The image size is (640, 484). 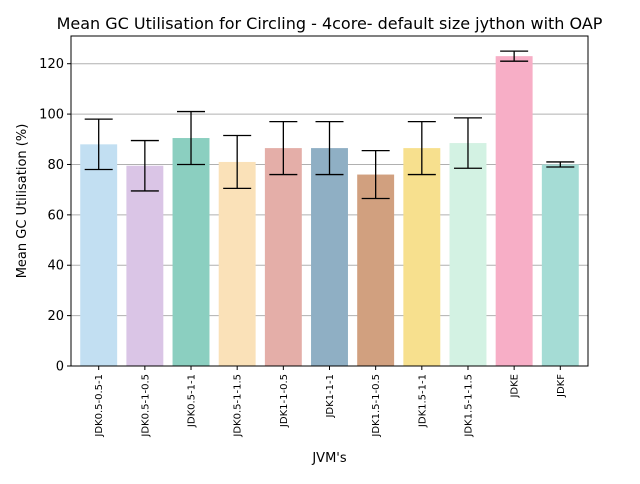 I want to click on y-tick-label: 120, so click(x=51, y=64).